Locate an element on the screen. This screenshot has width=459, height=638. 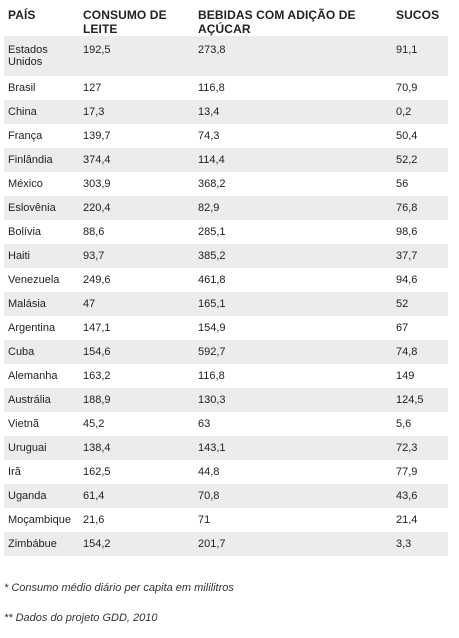
cell-country: Cuba is located at coordinates (41, 352).